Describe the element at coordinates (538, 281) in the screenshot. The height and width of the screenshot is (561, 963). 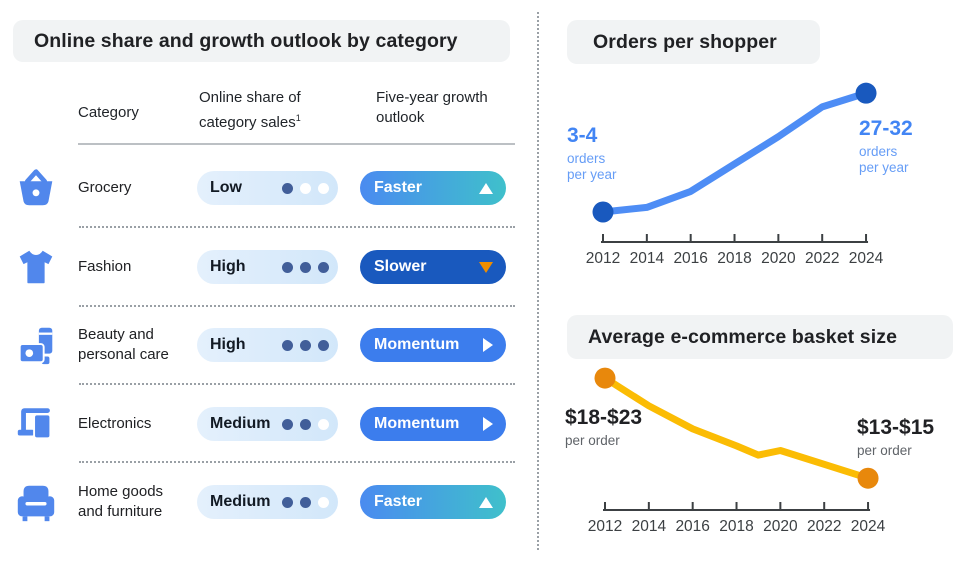
I see `vertical-separator` at that location.